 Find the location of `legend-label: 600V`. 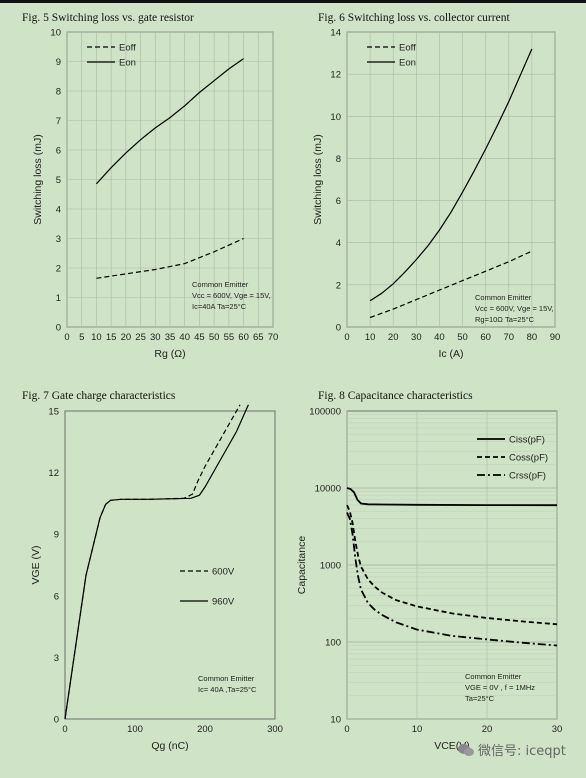

legend-label: 600V is located at coordinates (223, 572).